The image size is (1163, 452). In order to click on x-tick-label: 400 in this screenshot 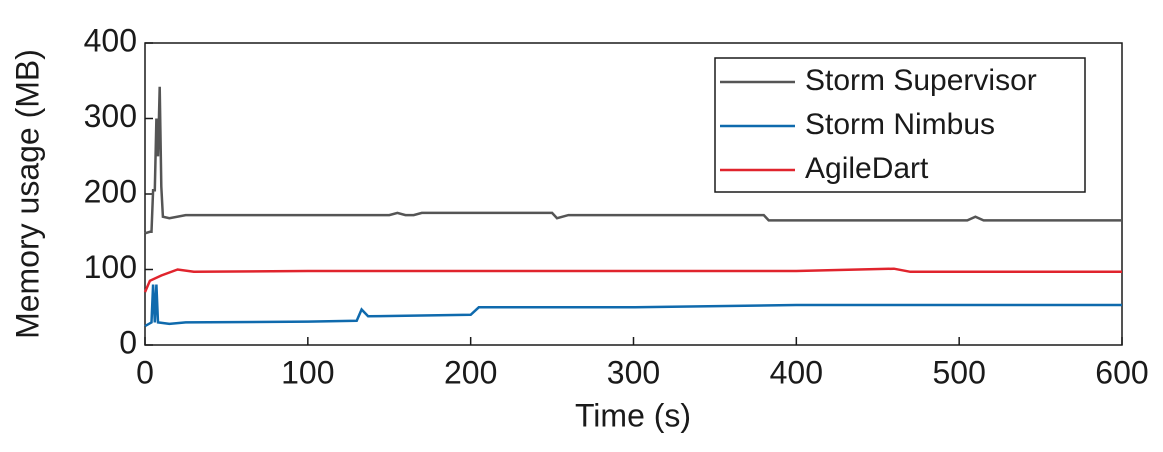, I will do `click(796, 372)`.